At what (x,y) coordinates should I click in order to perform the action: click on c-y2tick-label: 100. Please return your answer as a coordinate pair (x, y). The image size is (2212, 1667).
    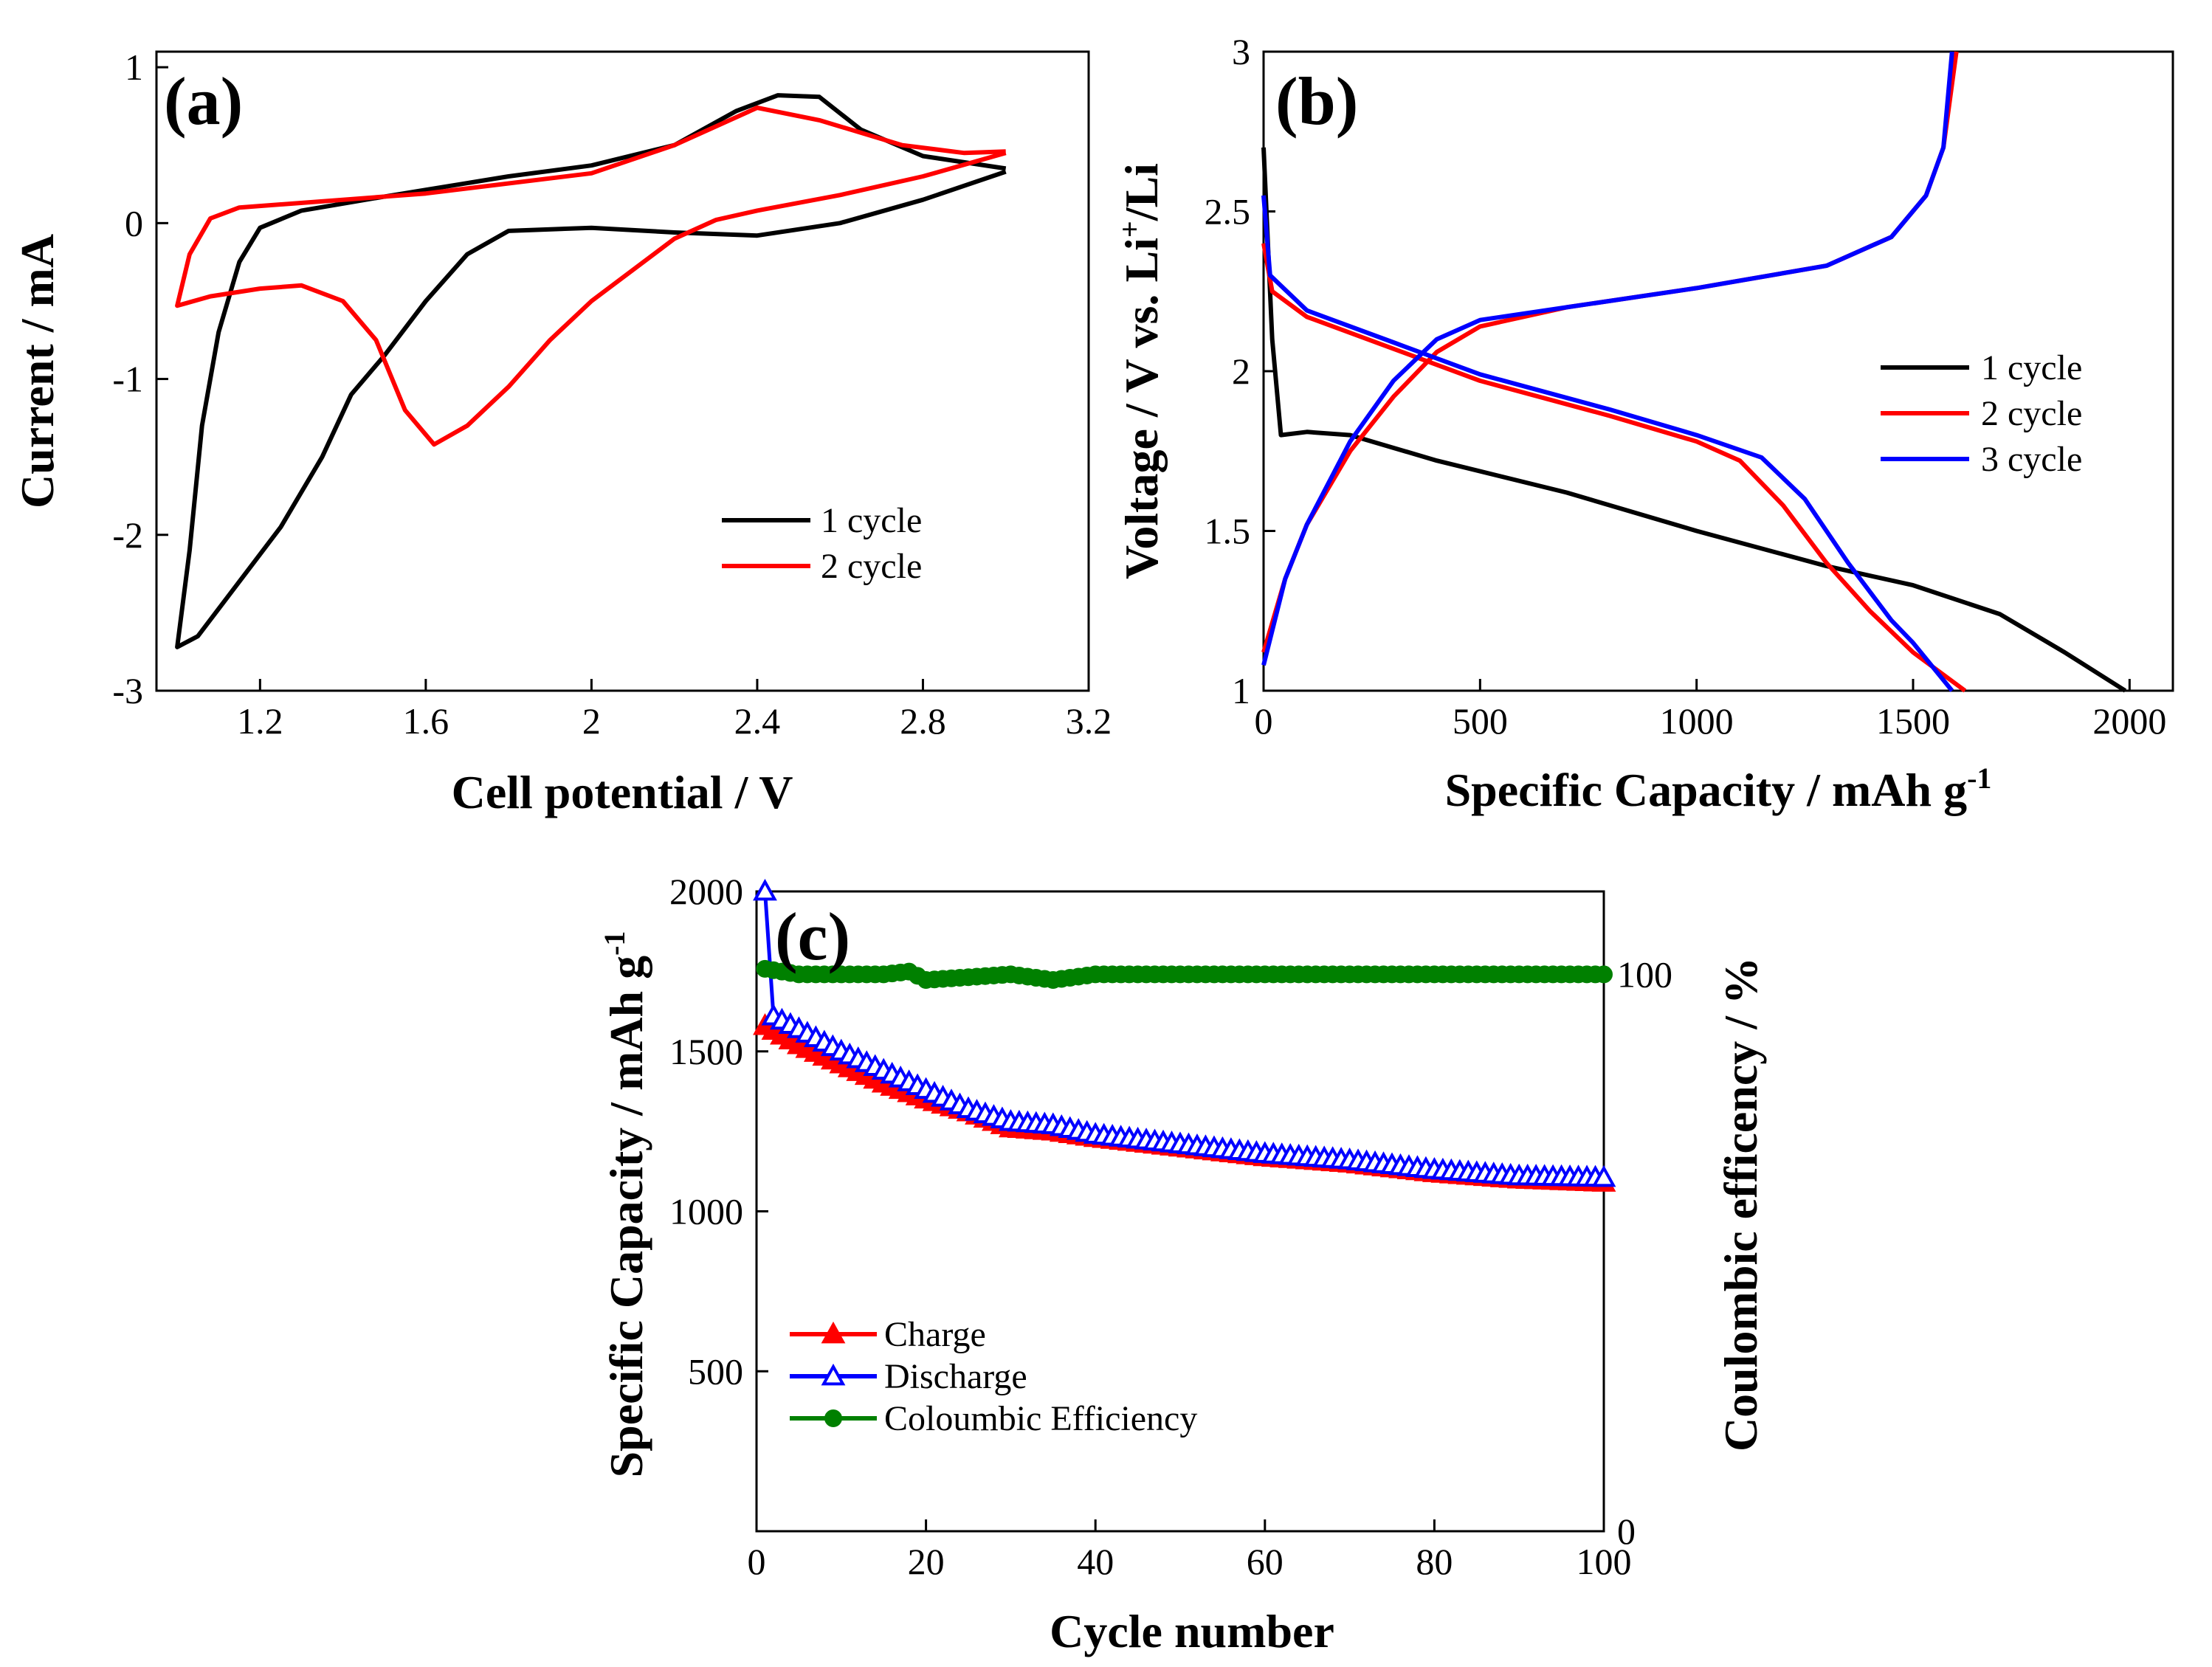
    Looking at the image, I should click on (1644, 974).